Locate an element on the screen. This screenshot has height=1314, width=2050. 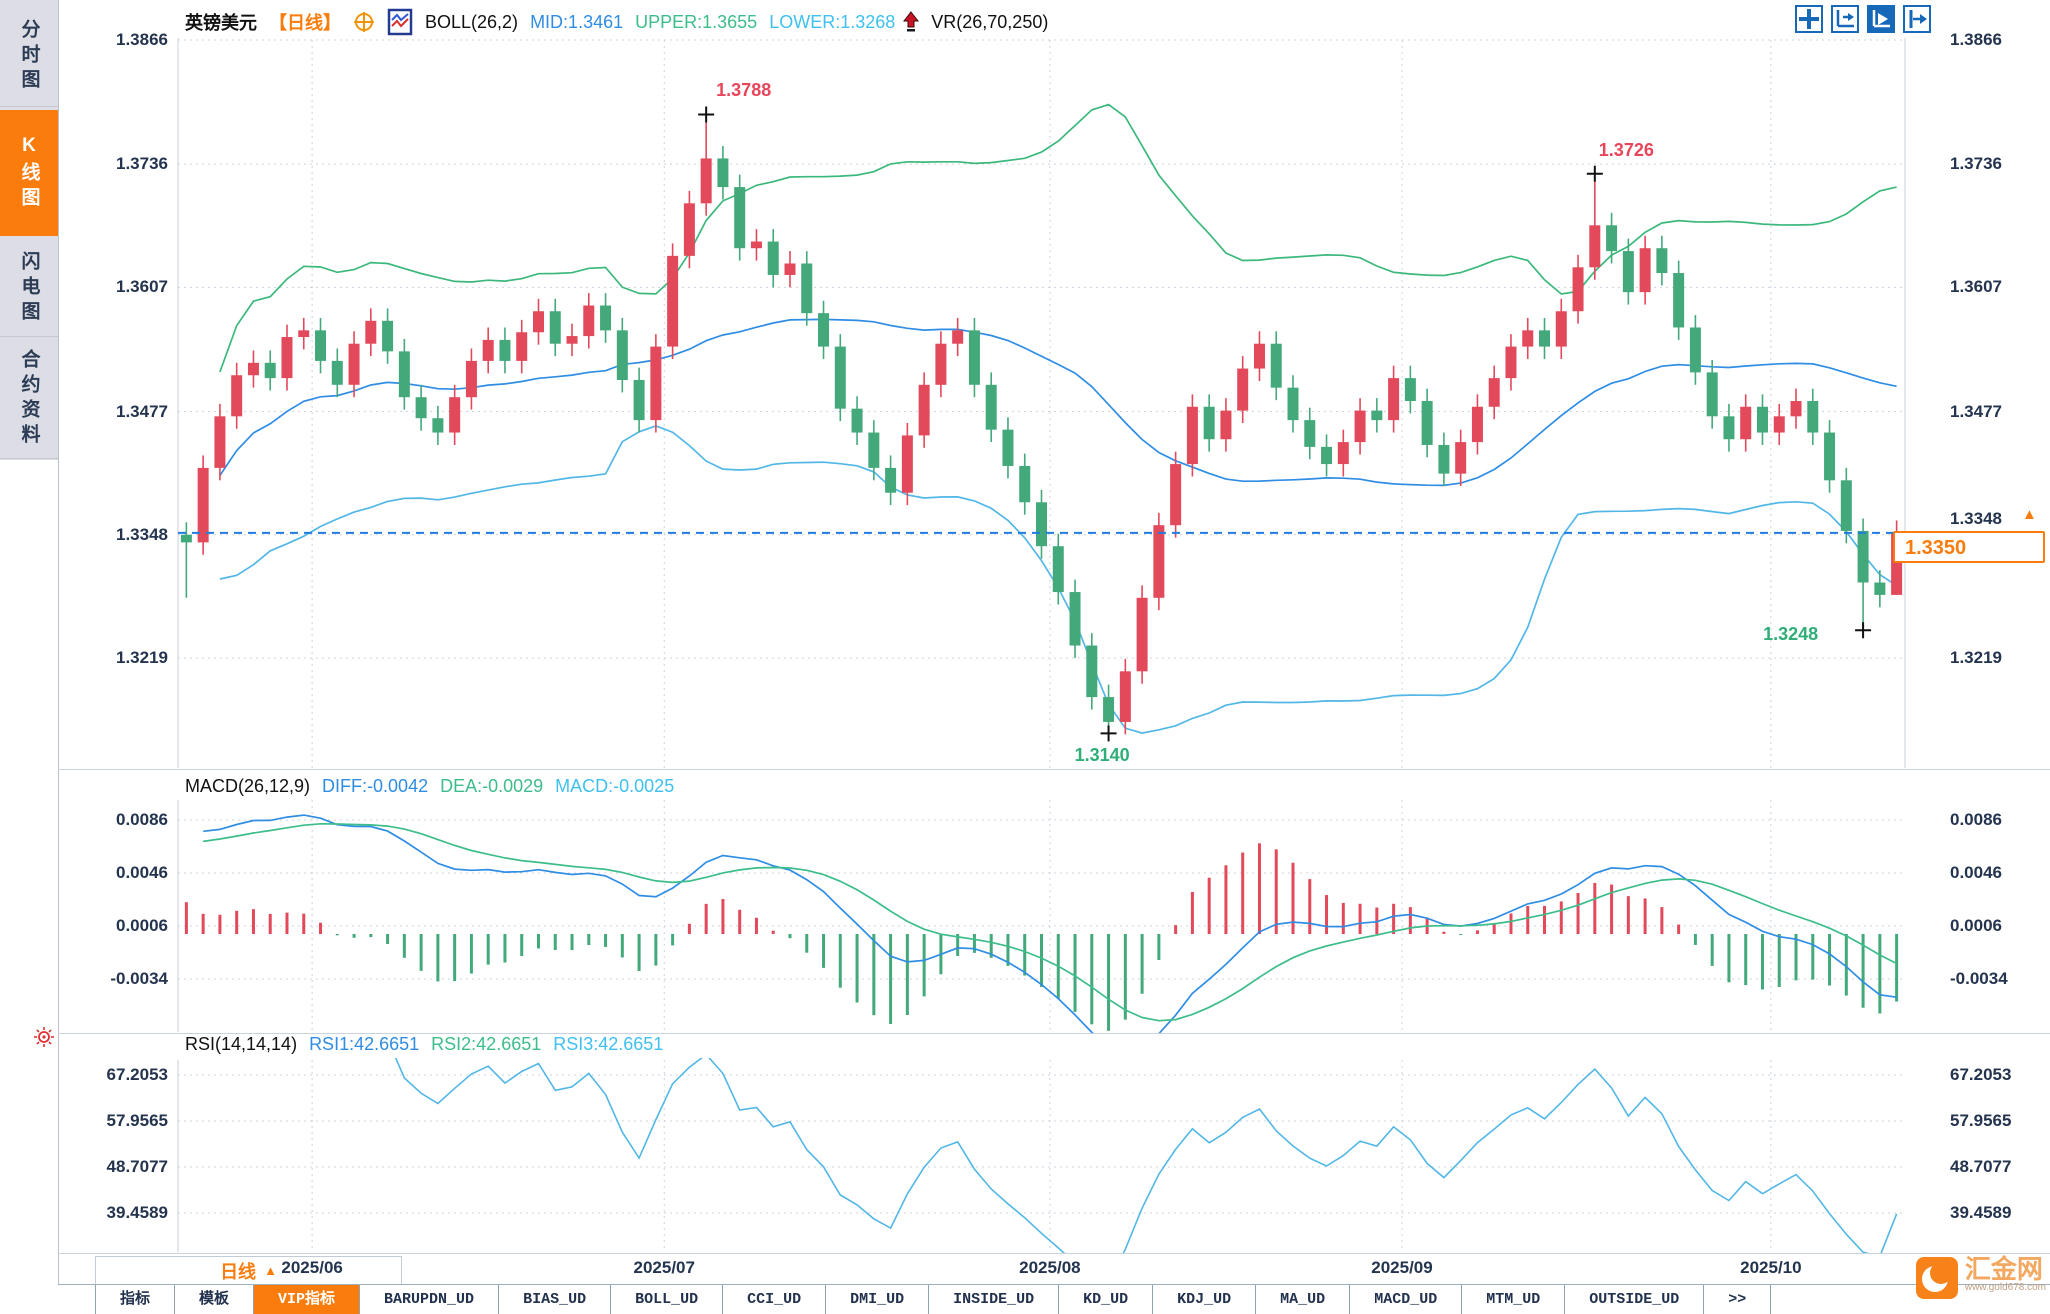
boll-upper-value: UPPER:1.3655 is located at coordinates (696, 21).